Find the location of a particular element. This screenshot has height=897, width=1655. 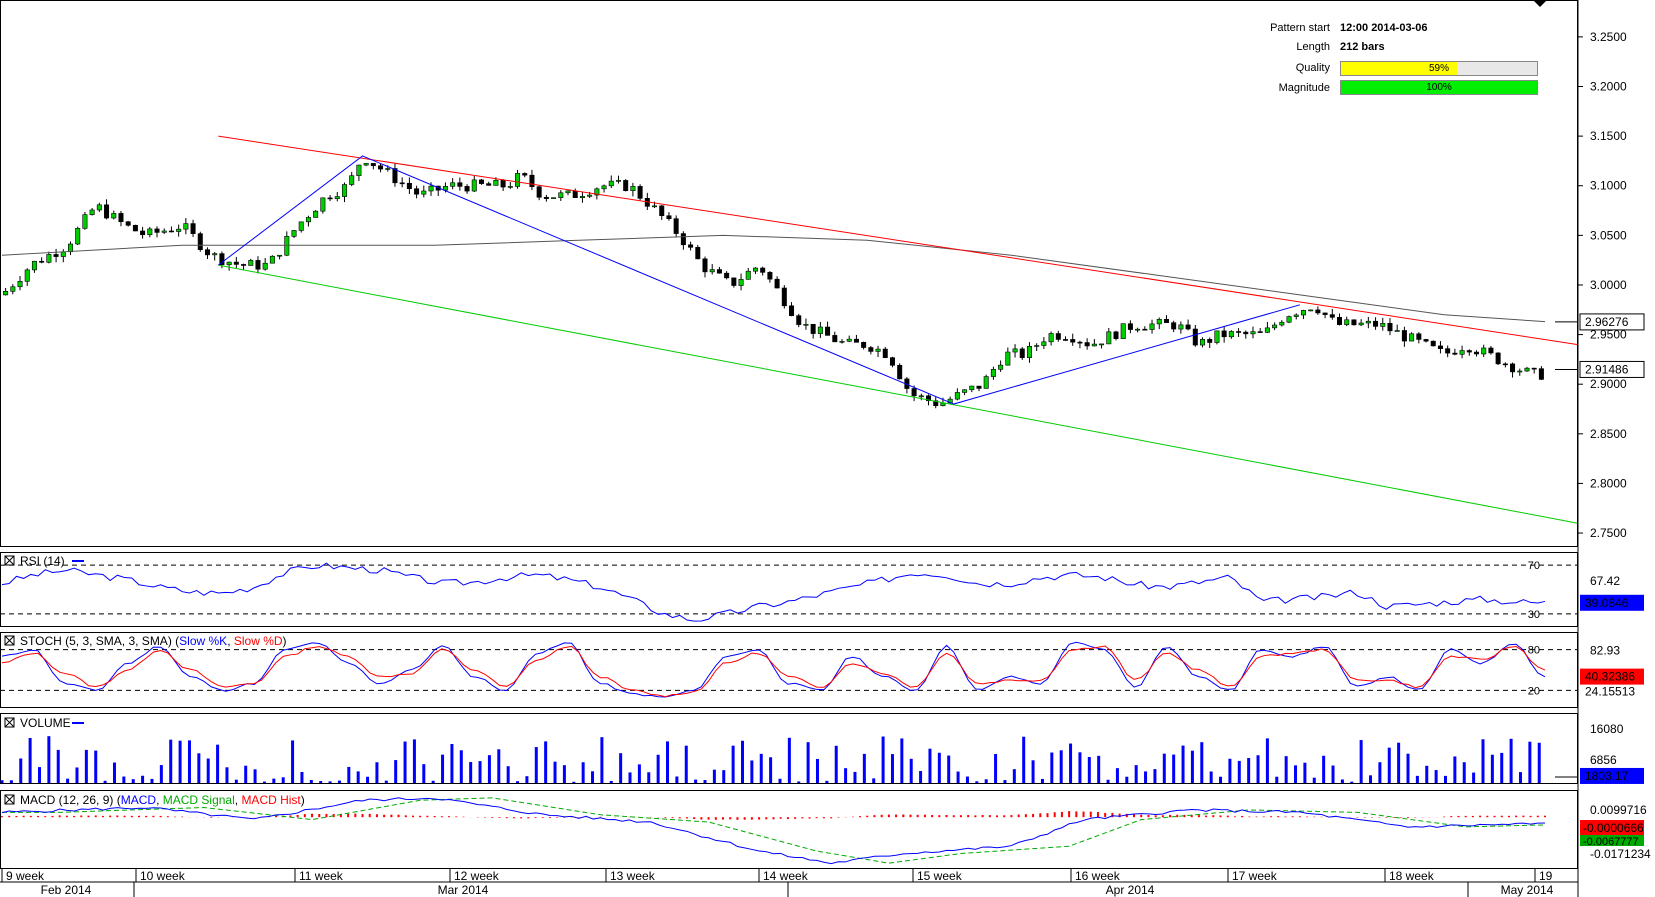

stoch-legend-d: Slow %D is located at coordinates (258, 641).